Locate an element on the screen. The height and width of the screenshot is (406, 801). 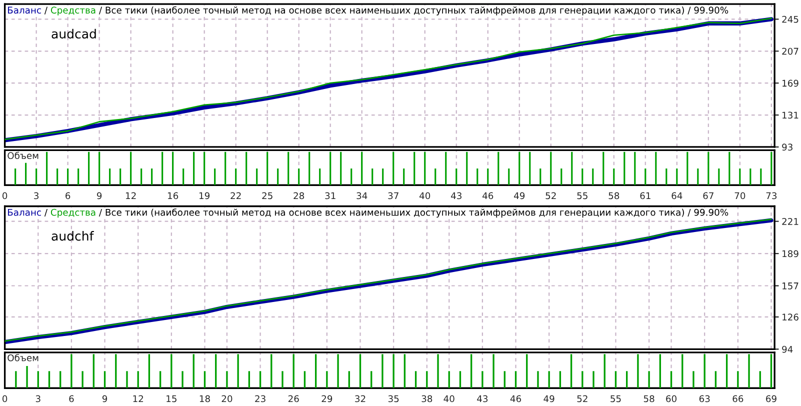
y-tick-label: 126 is located at coordinates (790, 317).